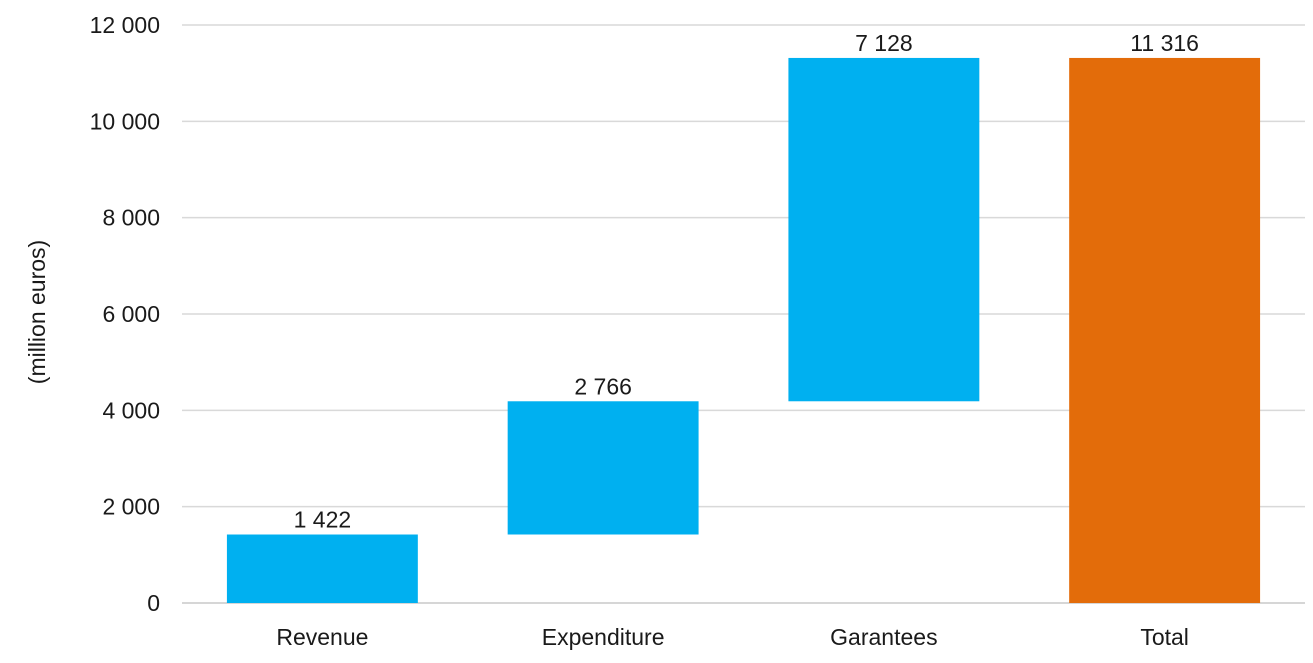  Describe the element at coordinates (322, 637) in the screenshot. I see `category-label-revenue: Revenue` at that location.